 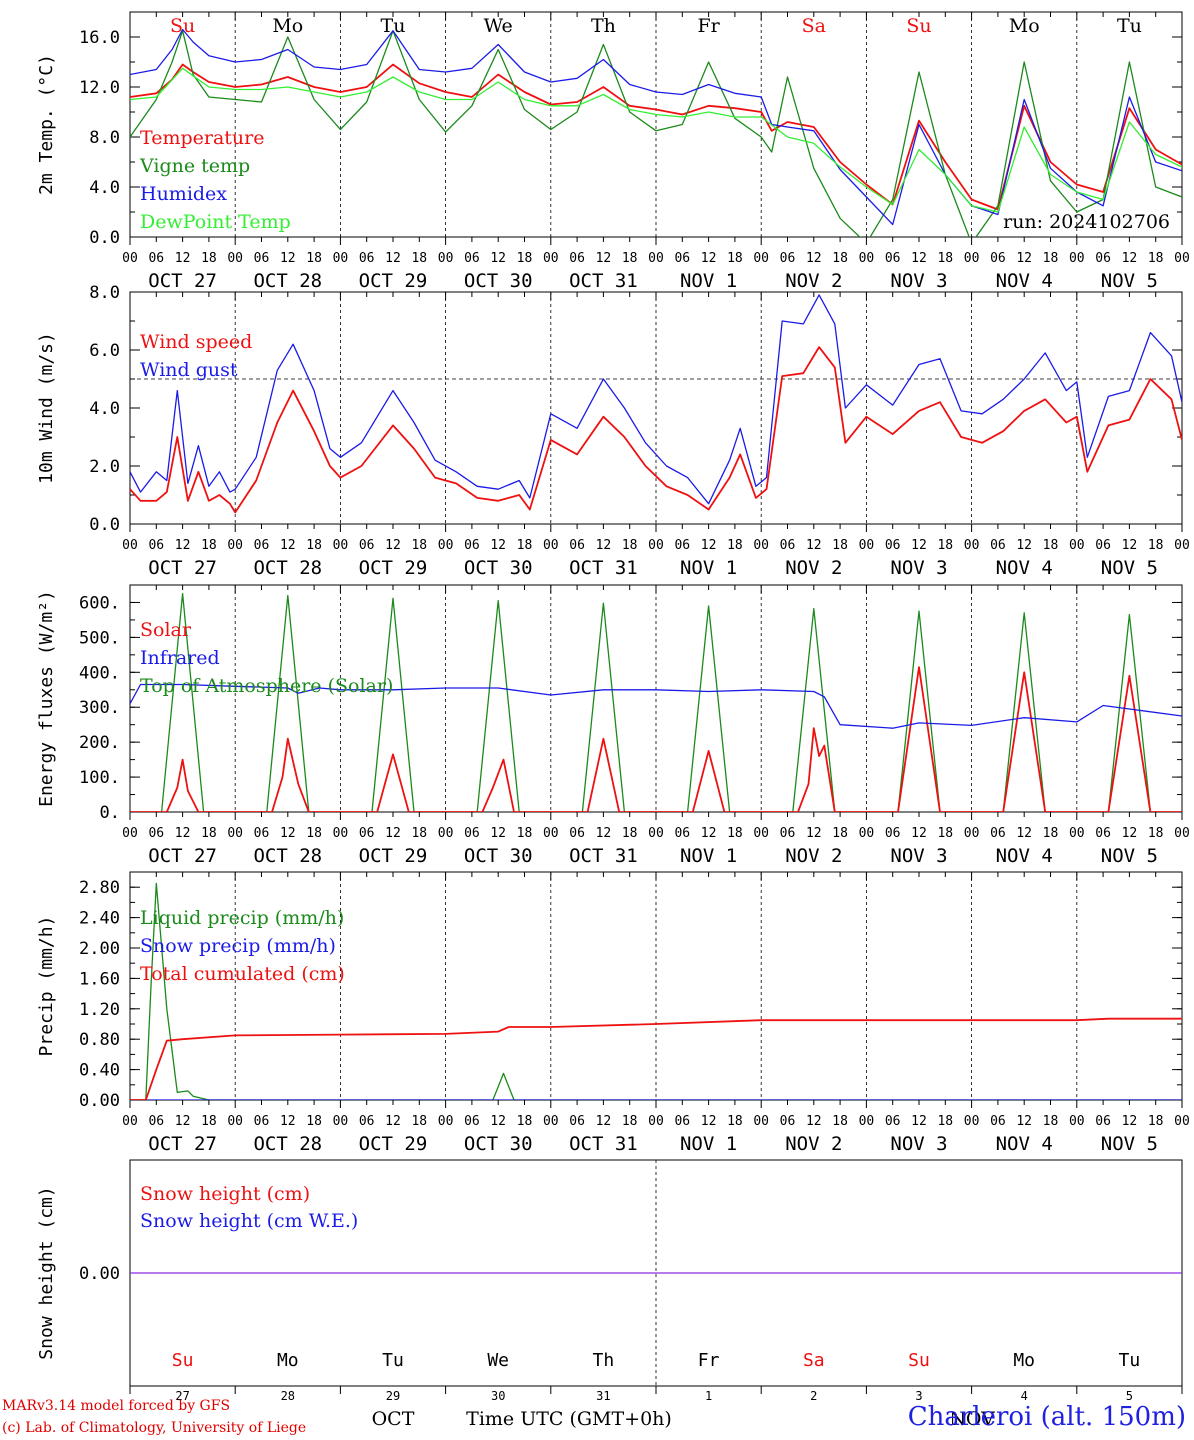 I want to click on y-tick-label: 12.0, so click(x=99, y=88).